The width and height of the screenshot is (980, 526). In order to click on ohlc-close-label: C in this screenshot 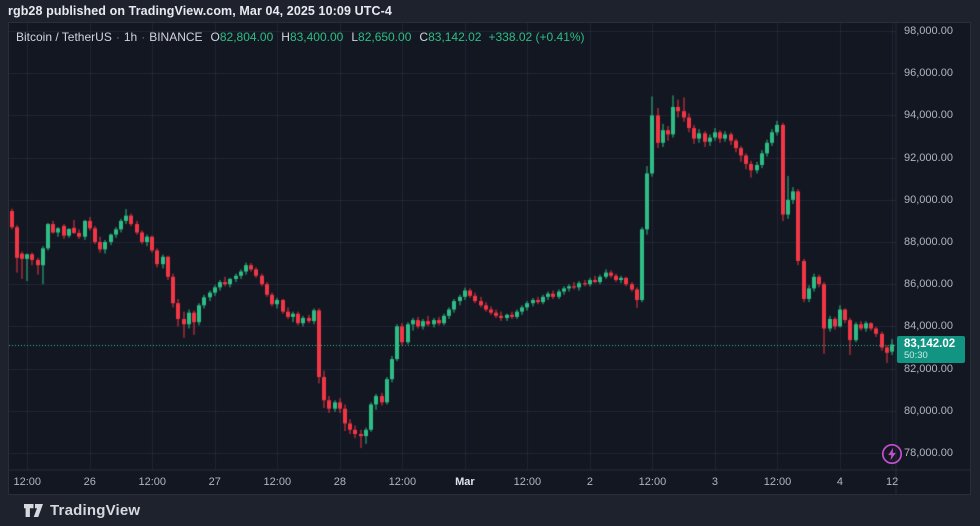, I will do `click(424, 37)`.